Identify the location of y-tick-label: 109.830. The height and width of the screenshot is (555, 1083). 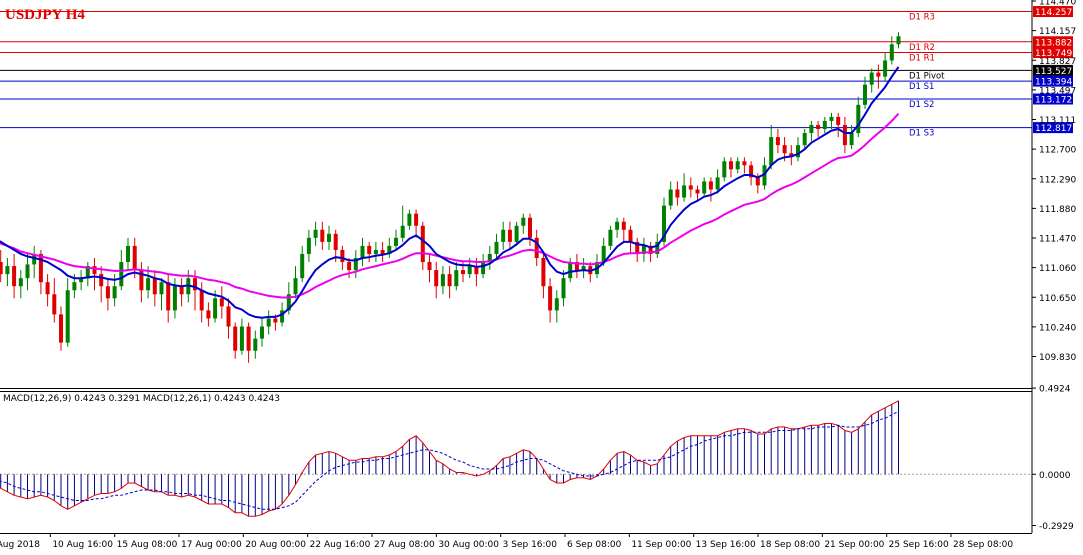
(1057, 358).